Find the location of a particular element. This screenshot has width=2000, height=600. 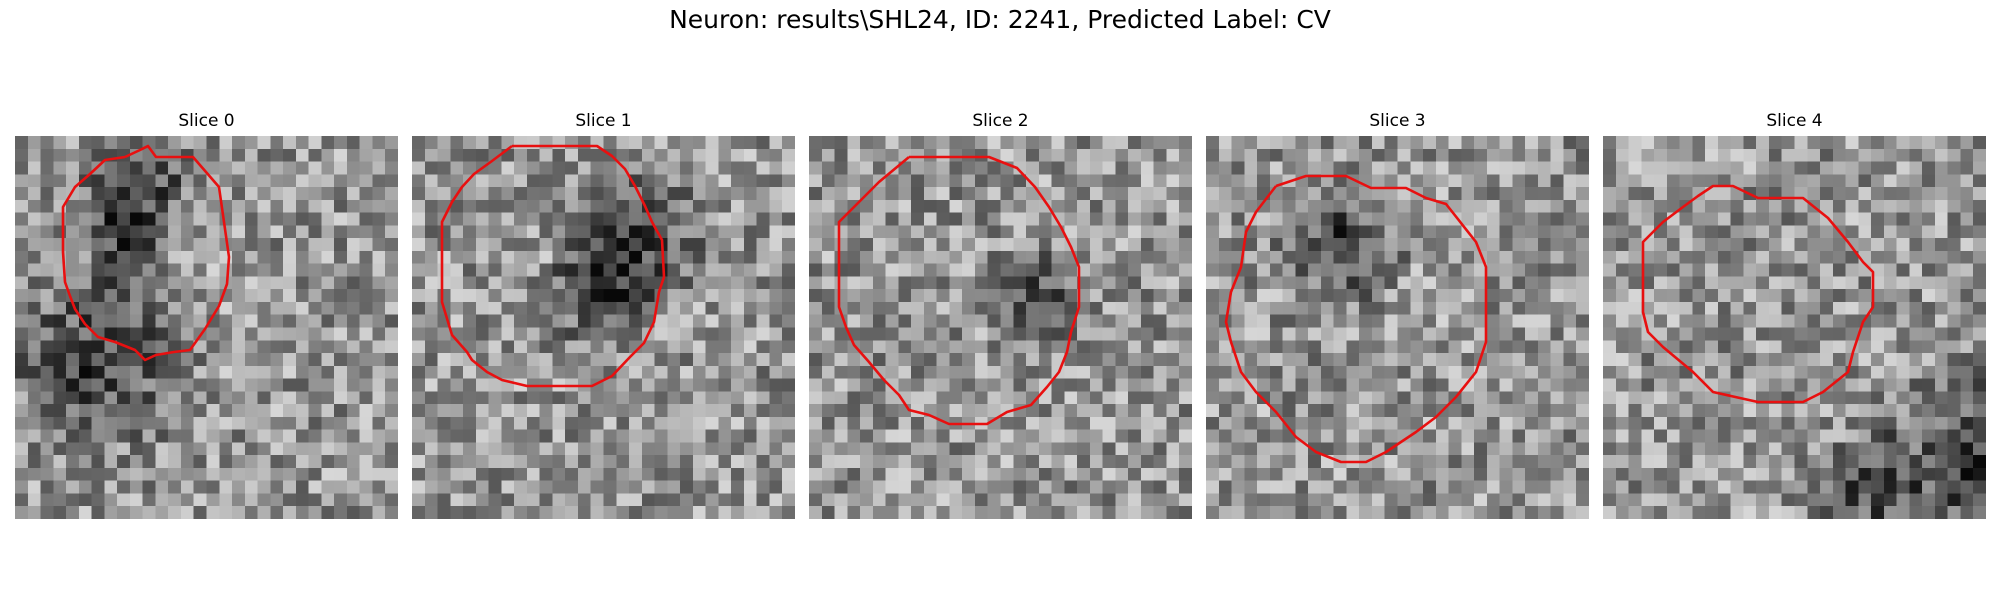

slice-title: Slice 2 is located at coordinates (1000, 121).